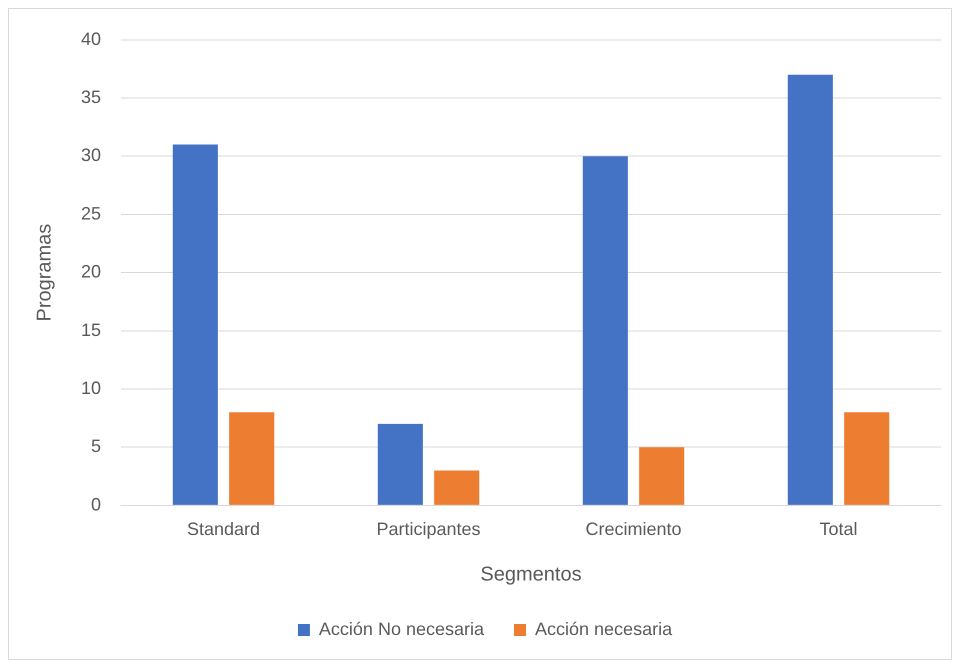  I want to click on x-tick-label: Crecimiento, so click(633, 529).